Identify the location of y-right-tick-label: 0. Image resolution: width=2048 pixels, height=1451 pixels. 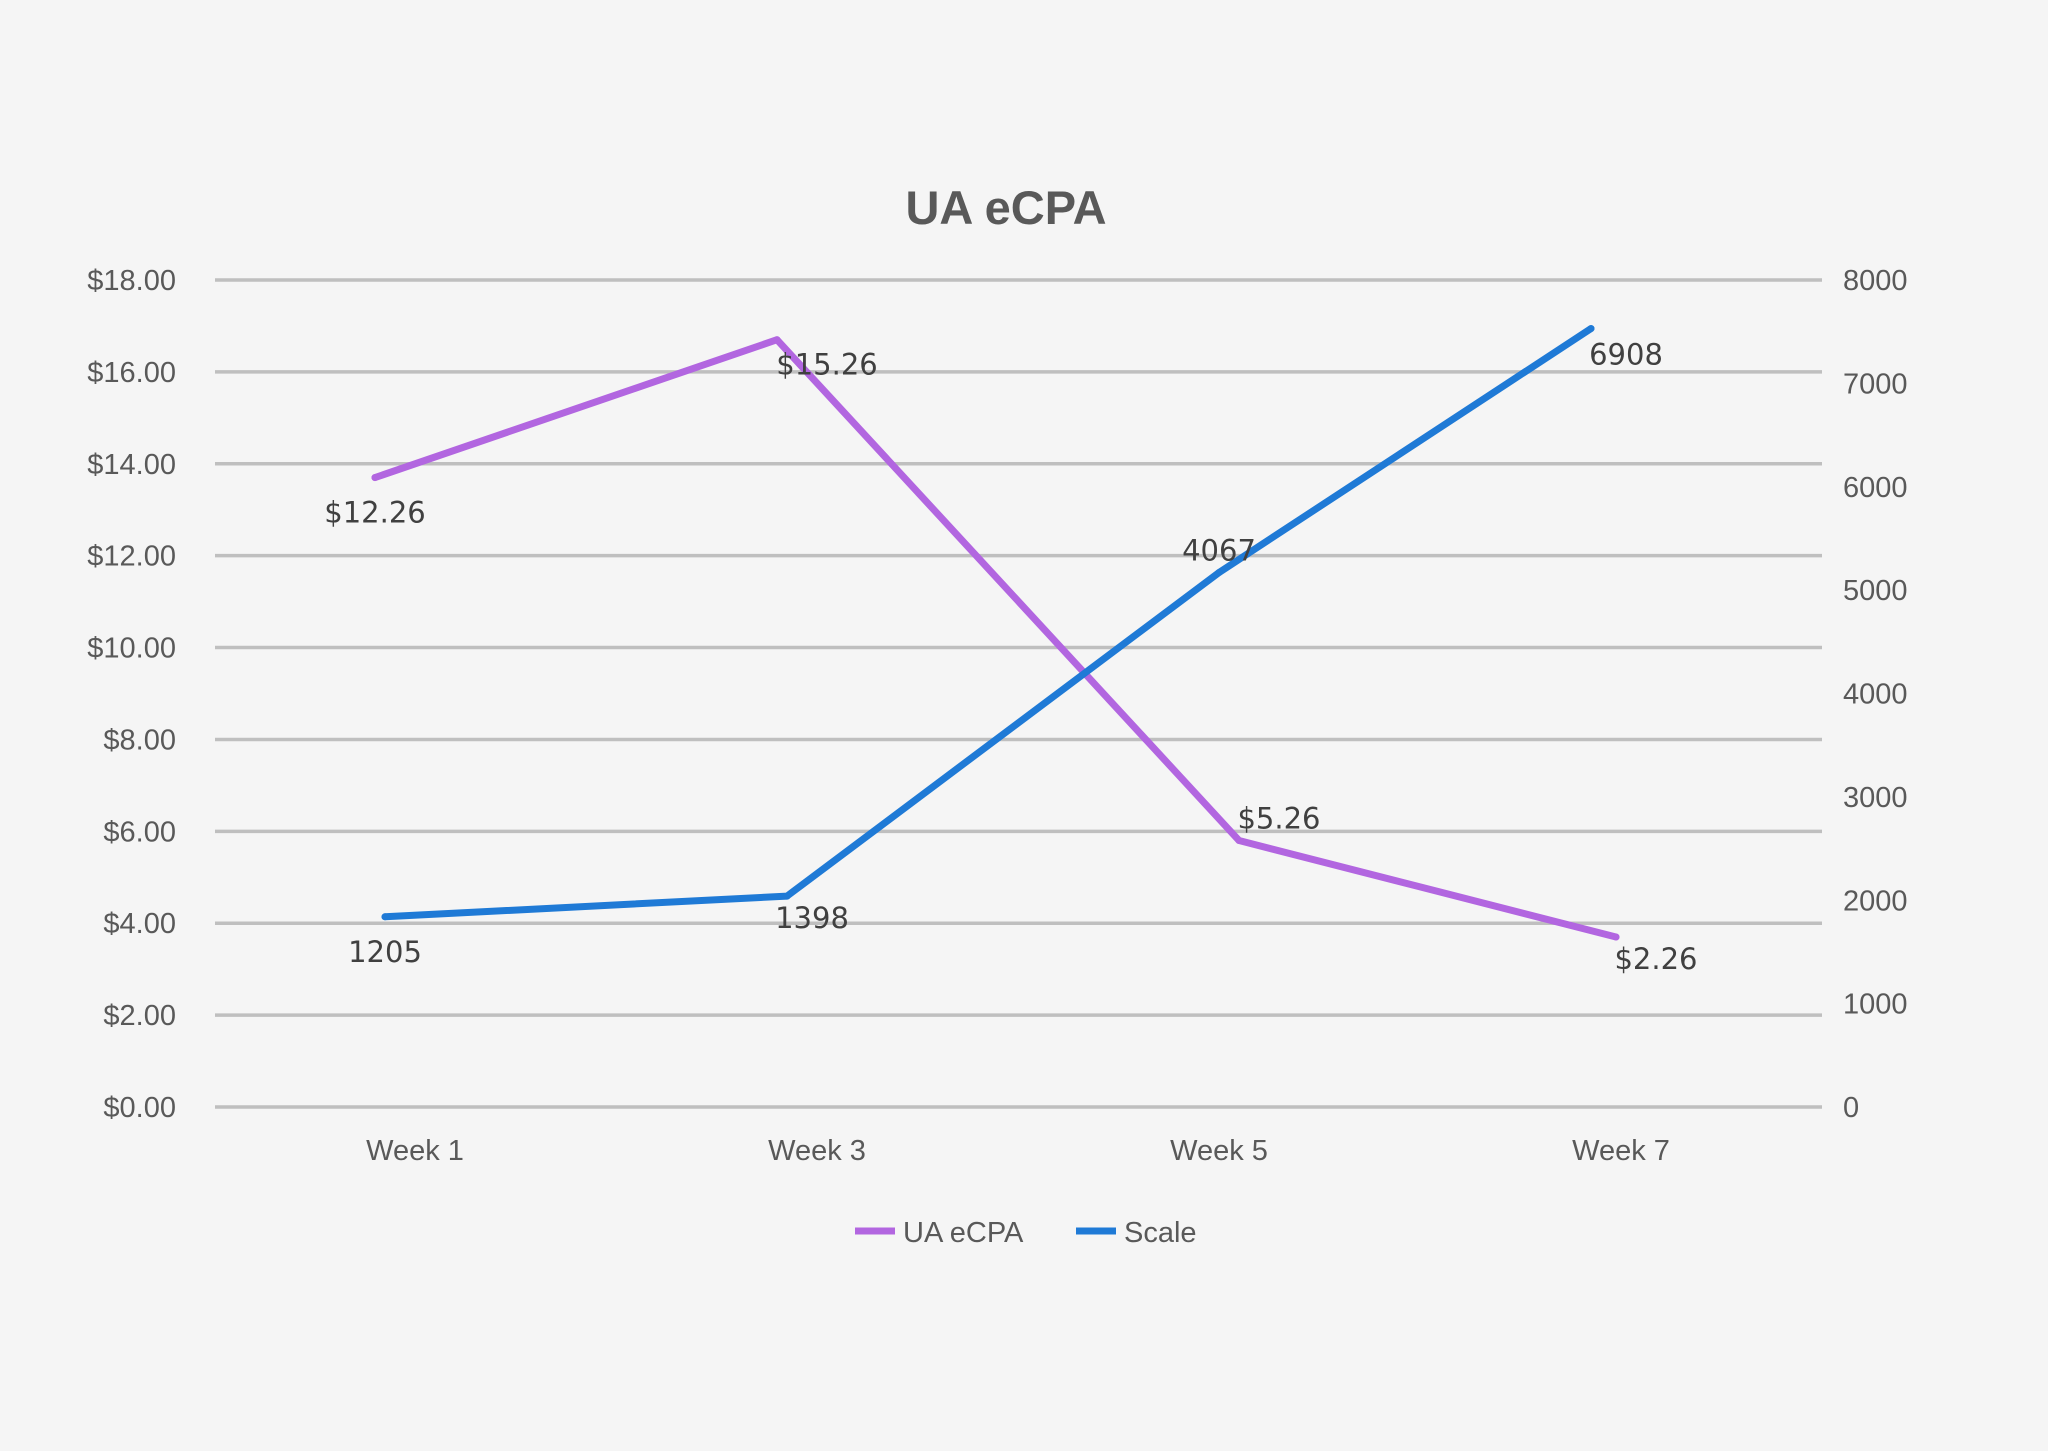
(1851, 1108).